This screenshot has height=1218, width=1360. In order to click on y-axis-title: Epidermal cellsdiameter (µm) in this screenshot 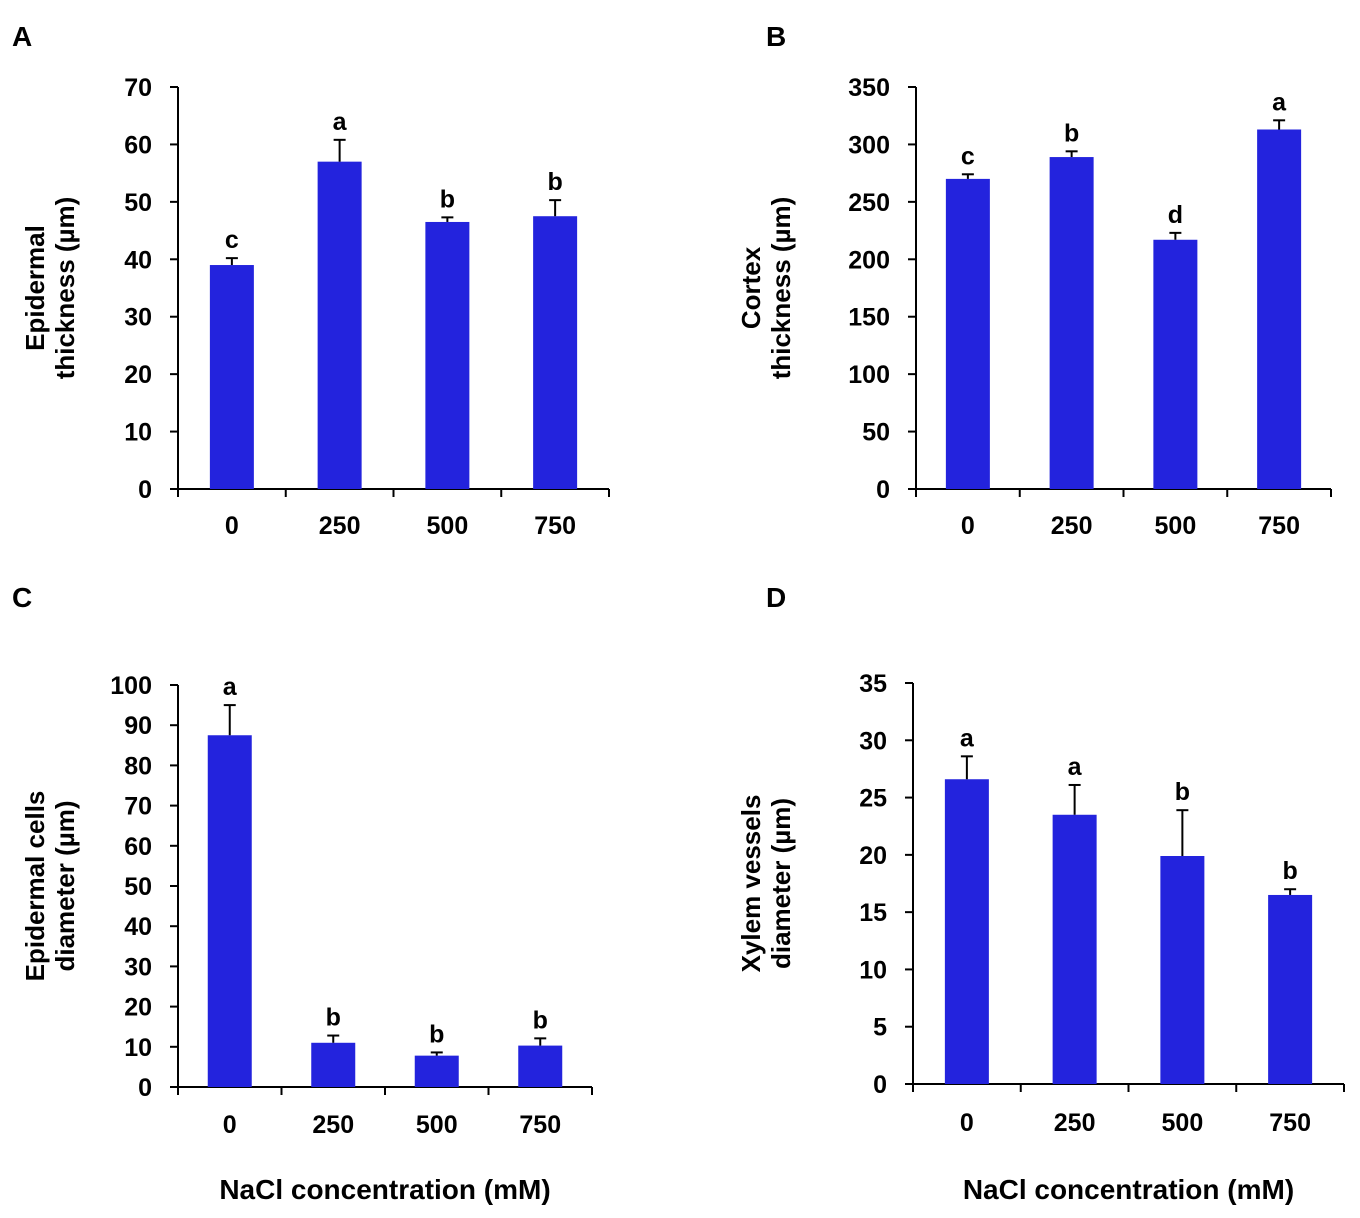, I will do `click(50, 886)`.